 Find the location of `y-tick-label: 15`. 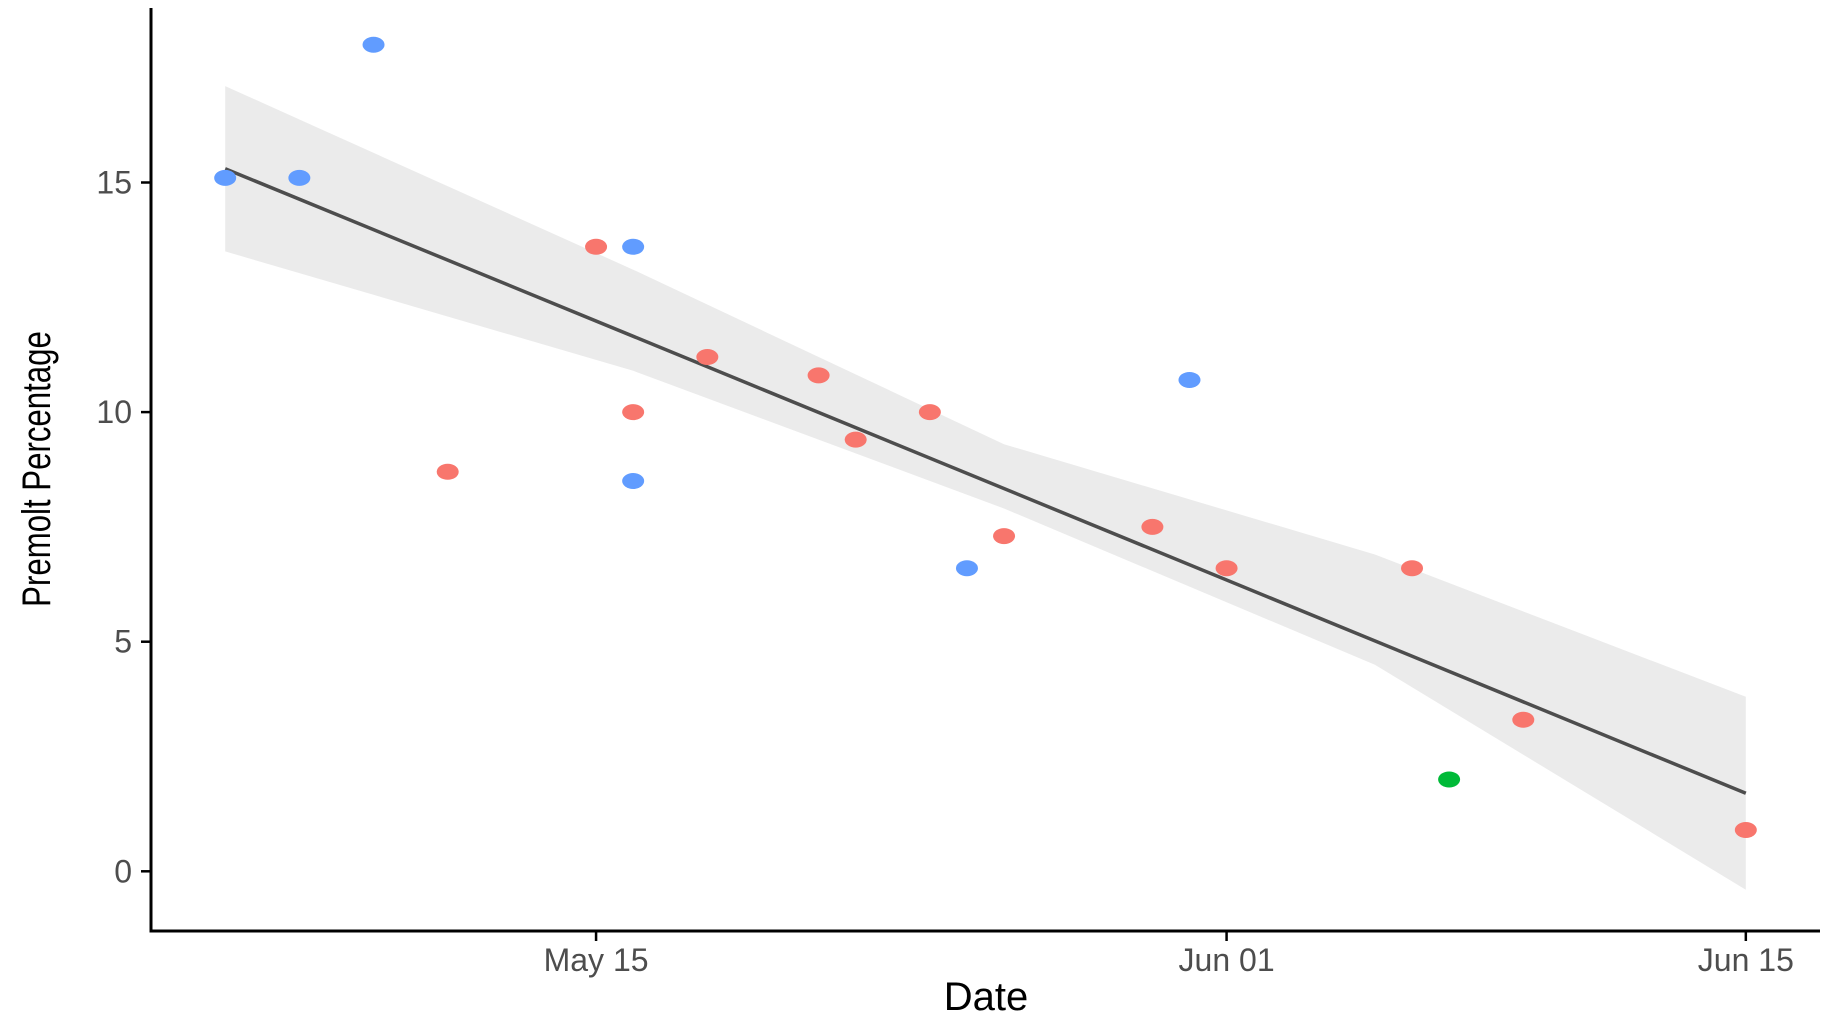

y-tick-label: 15 is located at coordinates (114, 182).